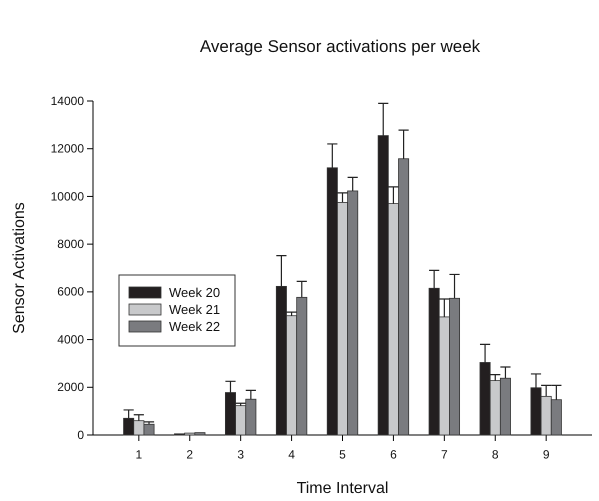 The width and height of the screenshot is (599, 501). I want to click on x-tick-label: 5, so click(342, 454).